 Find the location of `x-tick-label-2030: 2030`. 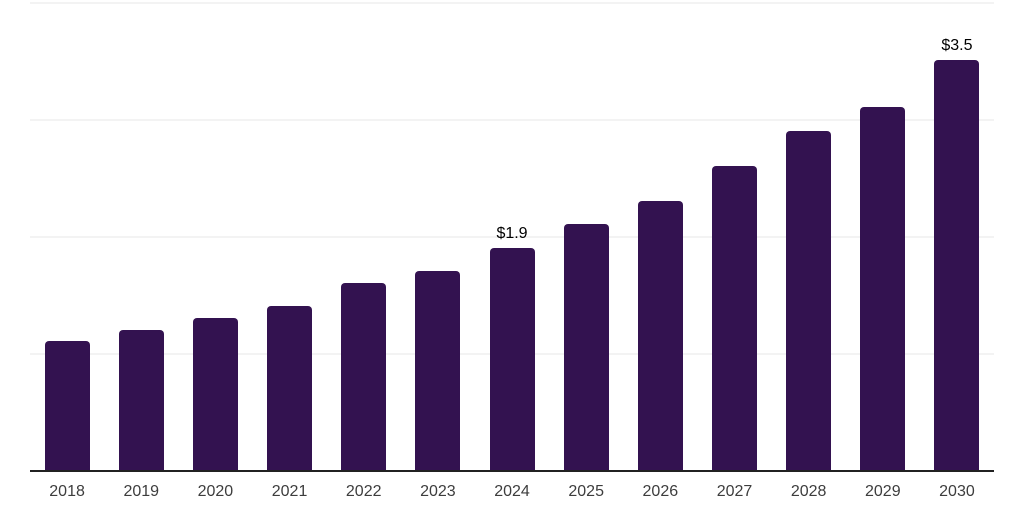

x-tick-label-2030: 2030 is located at coordinates (957, 491).